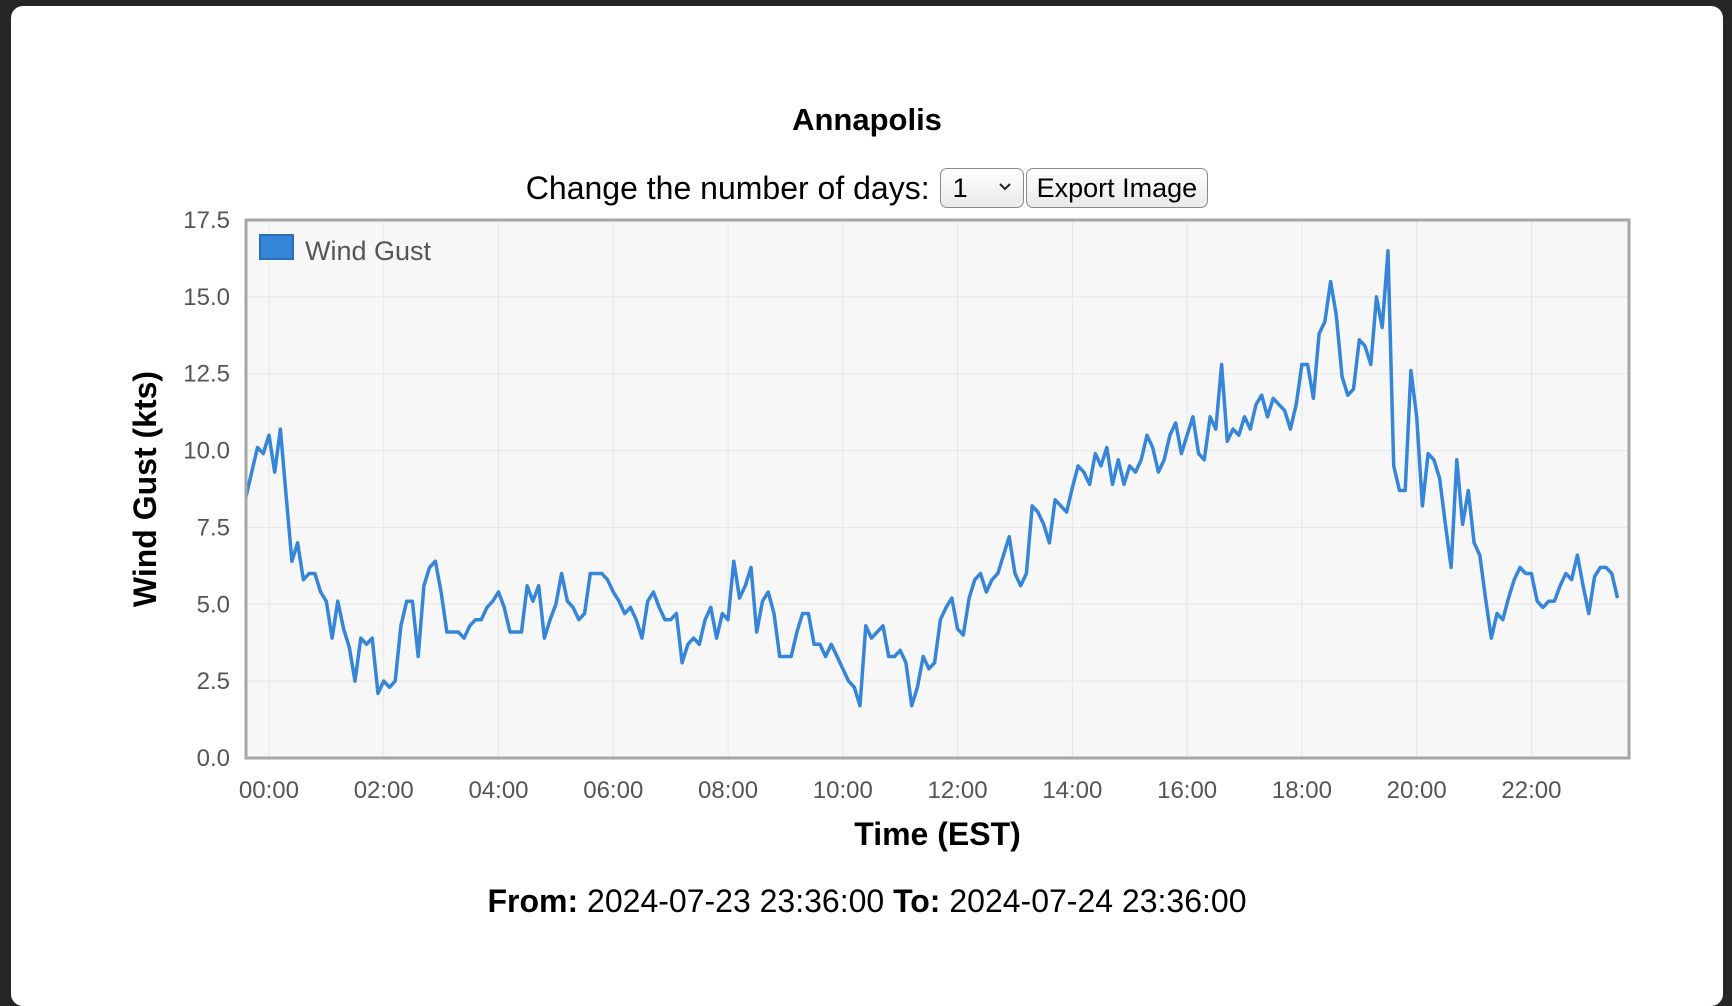 The image size is (1732, 1006). What do you see at coordinates (981, 188) in the screenshot?
I see `days-select: 1` at bounding box center [981, 188].